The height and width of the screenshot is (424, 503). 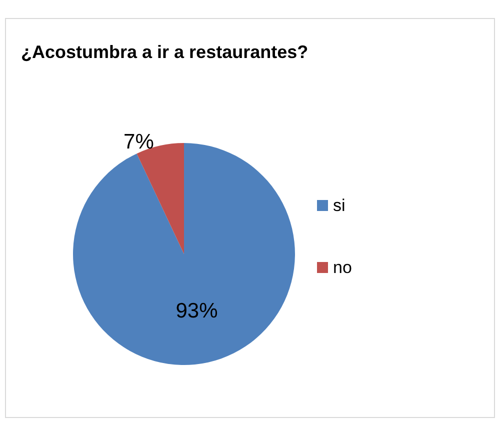 What do you see at coordinates (164, 52) in the screenshot?
I see `chart-title: ¿Acostumbra a ir a restaurantes?` at bounding box center [164, 52].